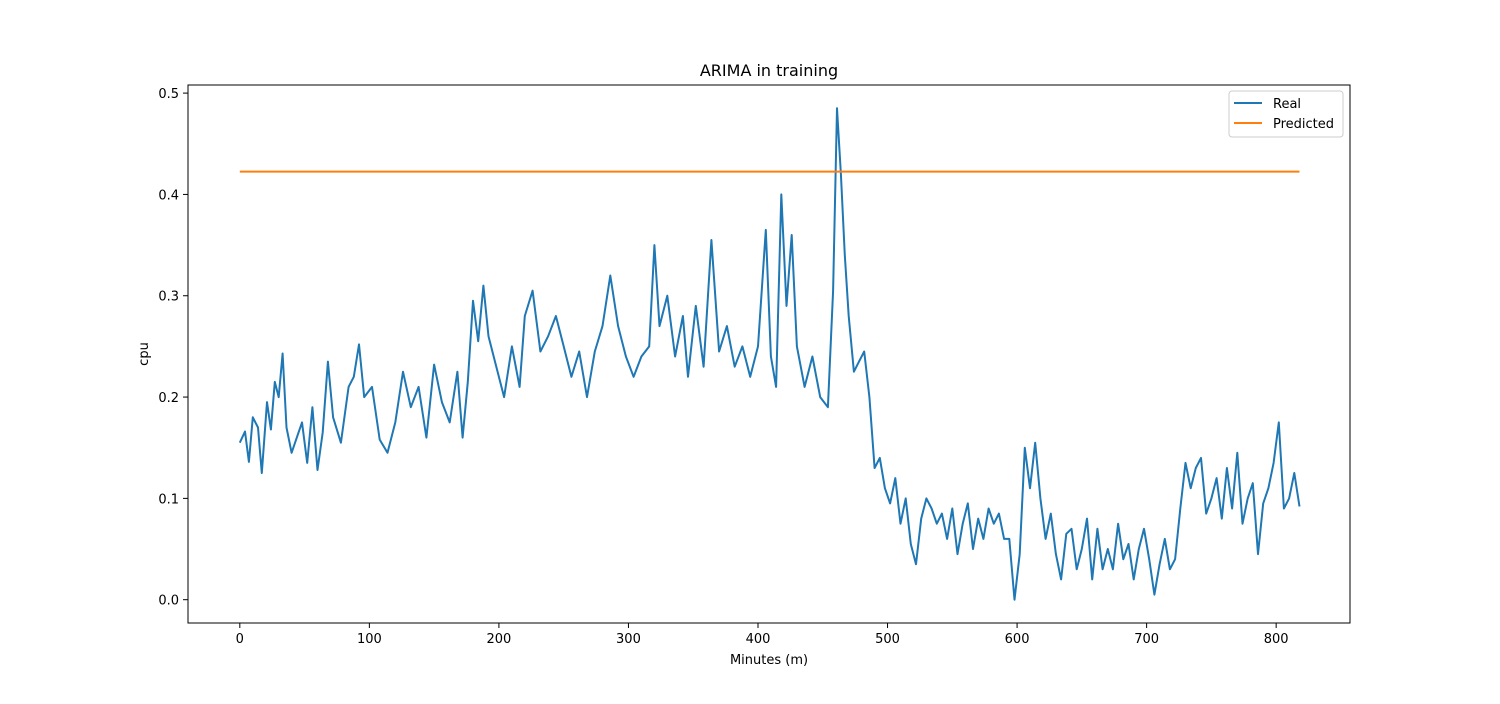  What do you see at coordinates (1286, 114) in the screenshot?
I see `legend: Real Predicted` at bounding box center [1286, 114].